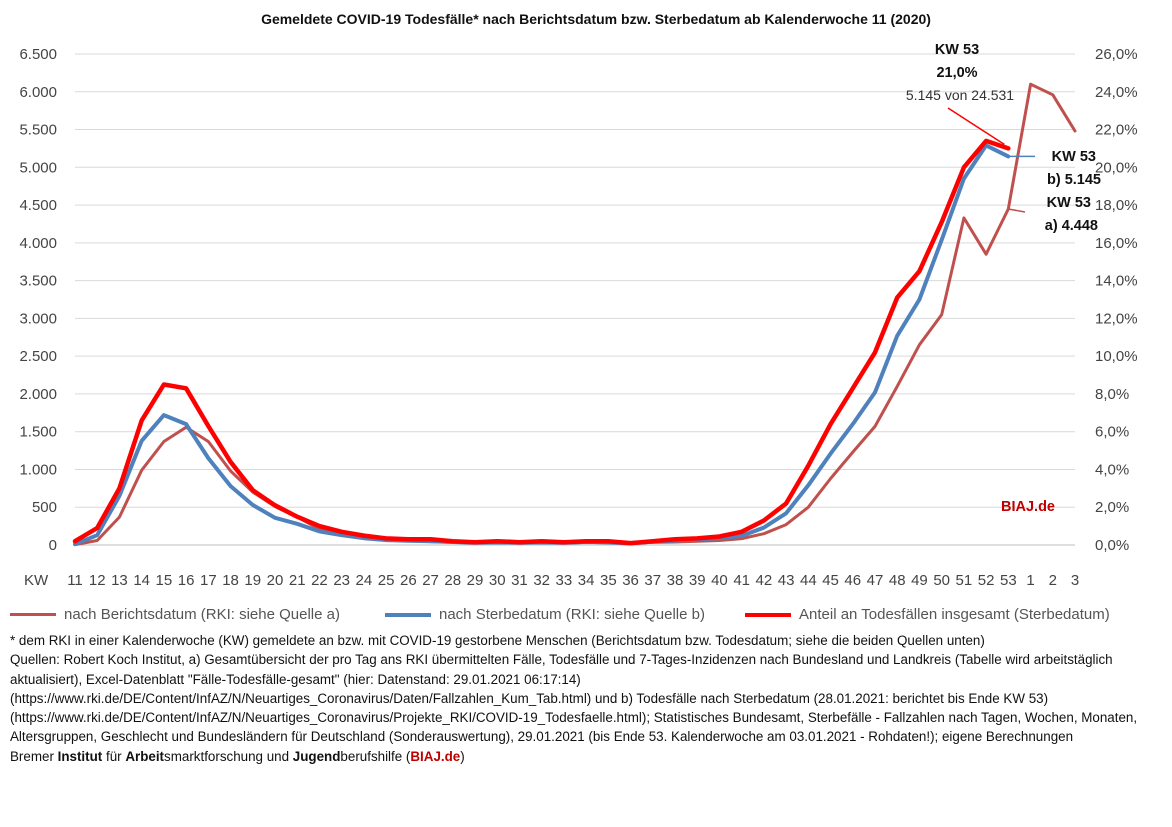 This screenshot has width=1172, height=827. Describe the element at coordinates (1116, 54) in the screenshot. I see `y-right-tick-label: 26,0%` at that location.